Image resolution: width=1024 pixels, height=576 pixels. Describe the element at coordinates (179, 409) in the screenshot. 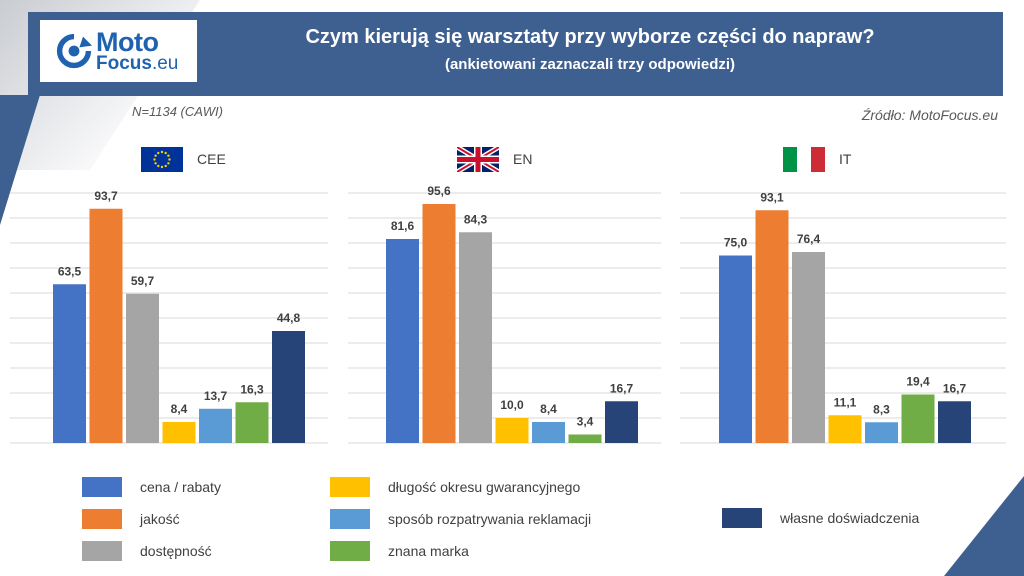

I see `data-label-cee-gwarancja: 8,4` at that location.